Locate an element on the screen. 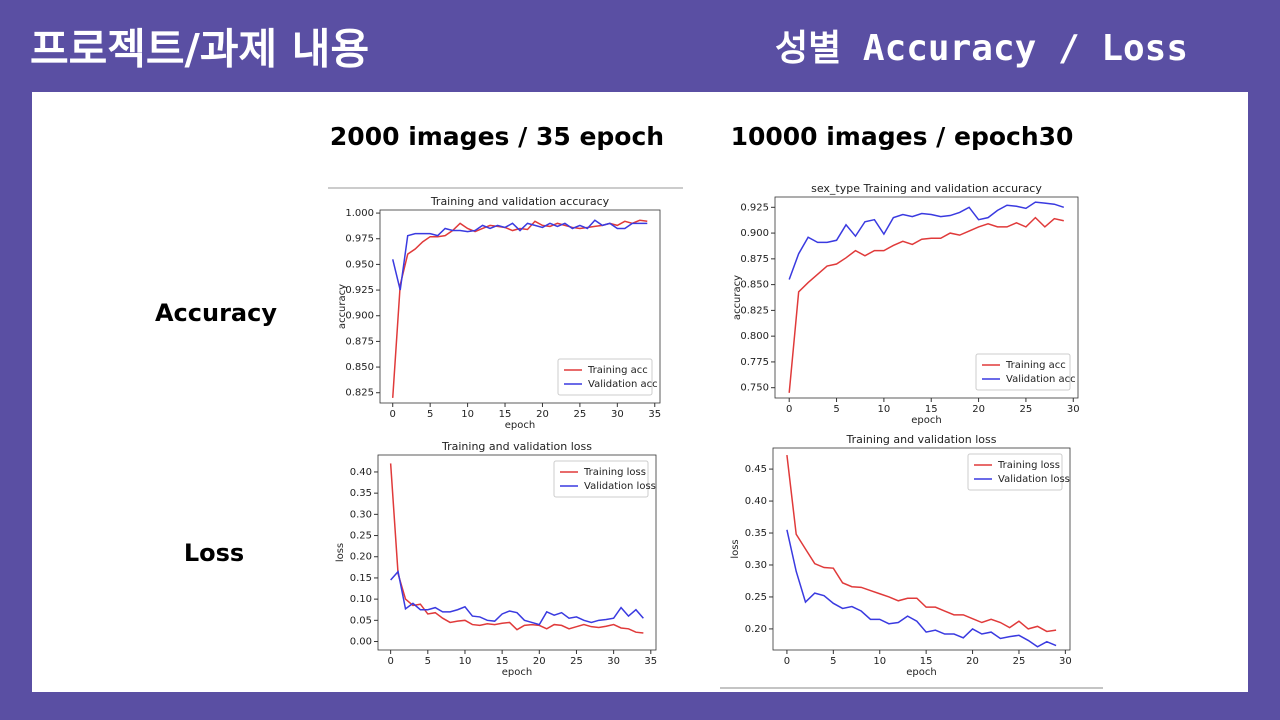 The image size is (1280, 720). y-tick-label: 0.00 is located at coordinates (361, 642).